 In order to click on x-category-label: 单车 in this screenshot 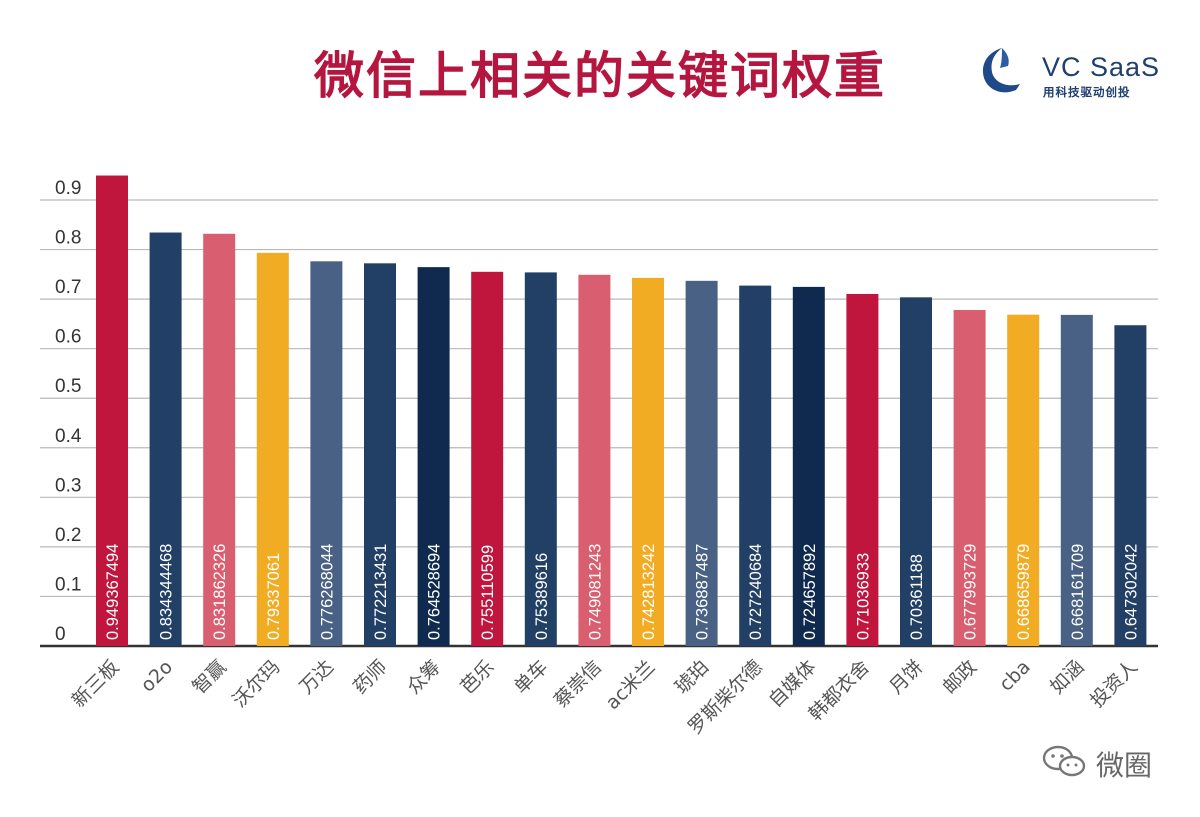, I will do `click(531, 677)`.